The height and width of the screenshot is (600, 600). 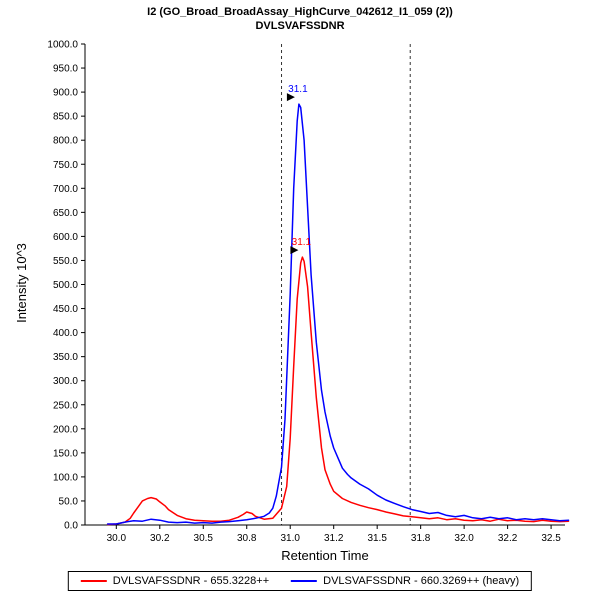 What do you see at coordinates (65, 453) in the screenshot?
I see `y-tick-label: 150.0` at bounding box center [65, 453].